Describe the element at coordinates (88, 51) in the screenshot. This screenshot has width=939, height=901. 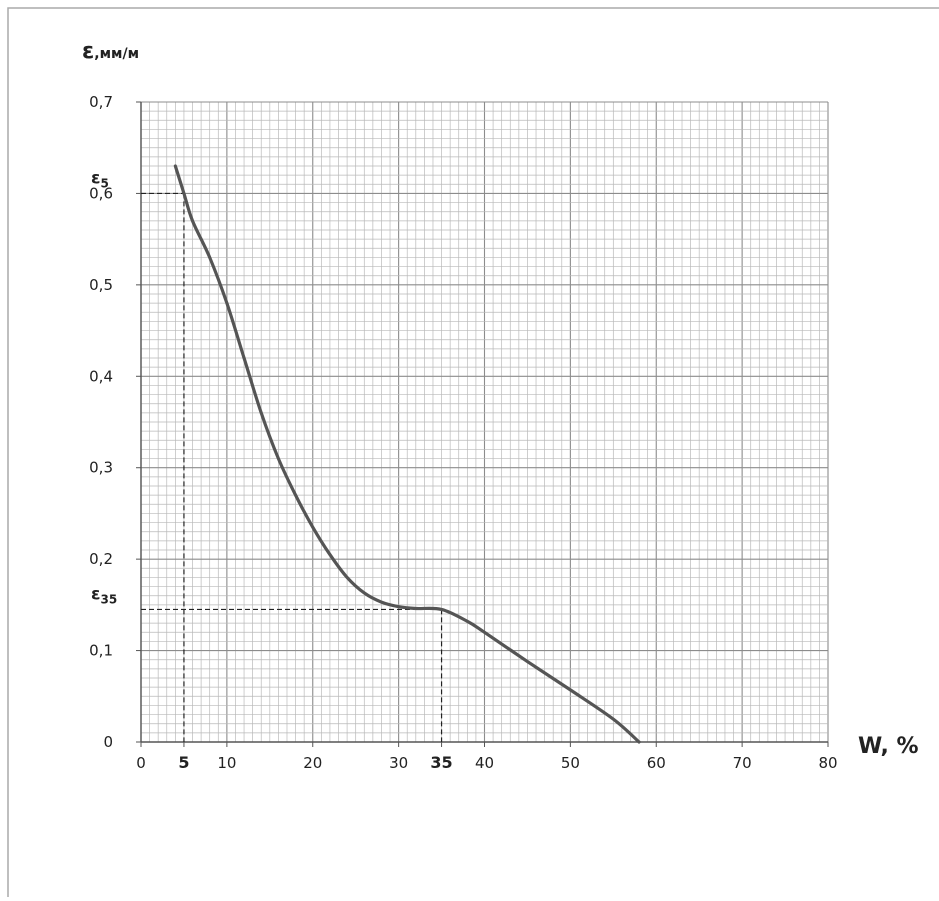
I see `y-axis-title-symbol: ε` at that location.